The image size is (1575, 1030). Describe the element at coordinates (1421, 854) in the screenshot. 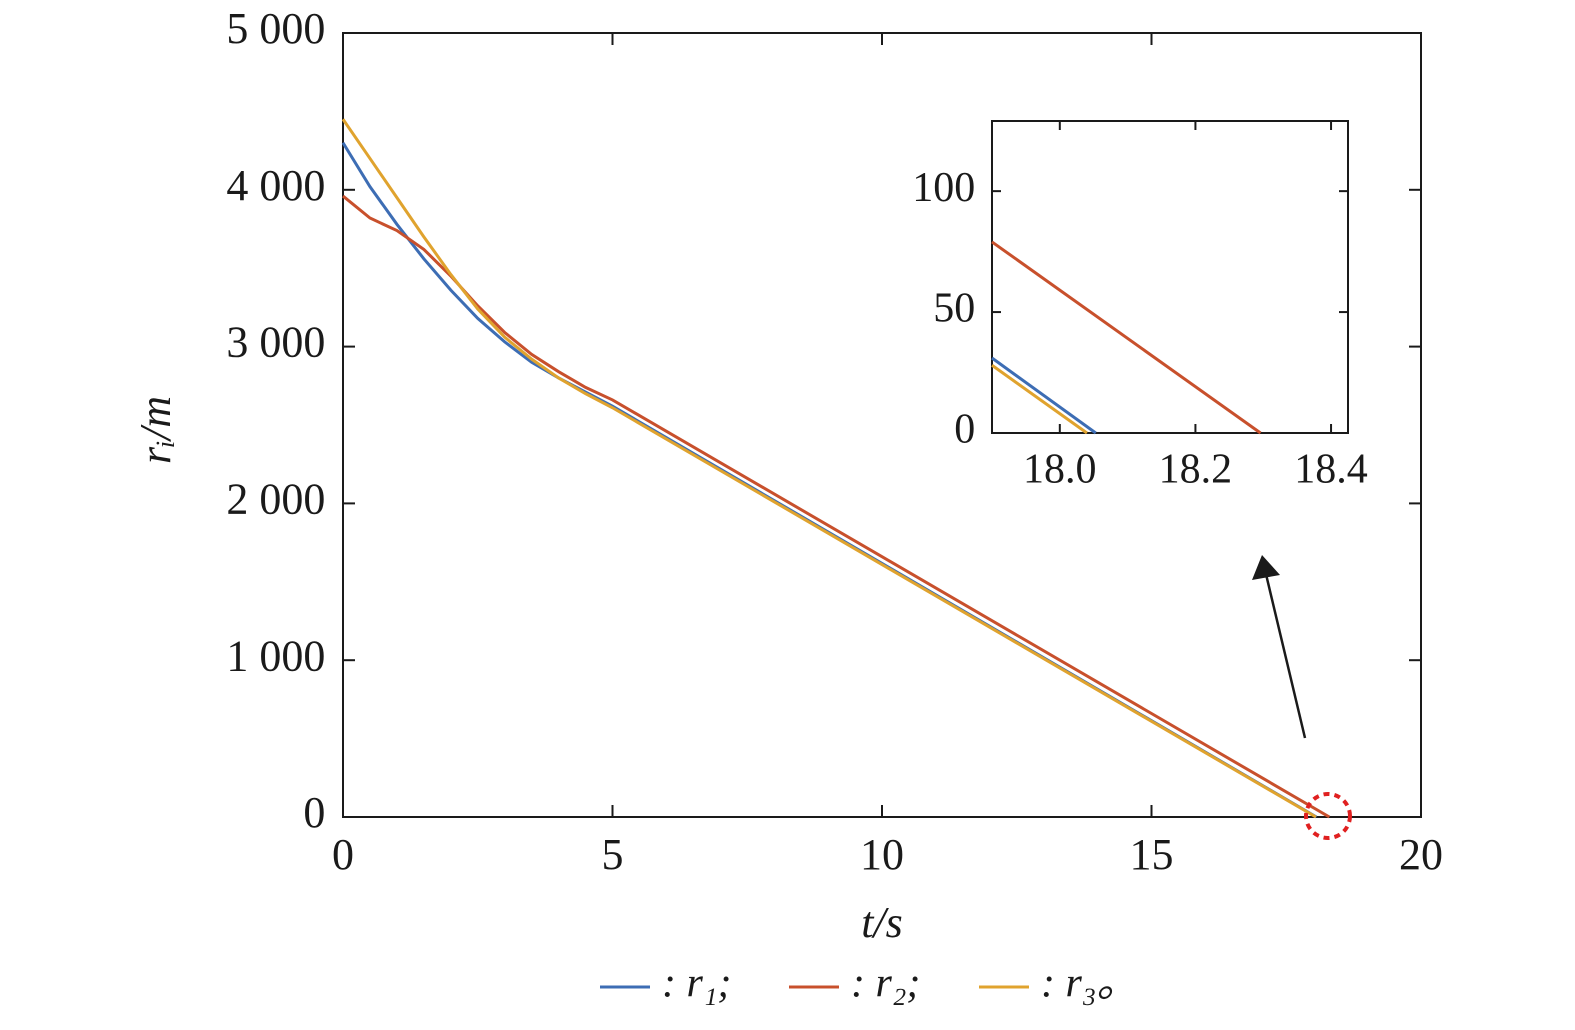

I see `x-tick-label: 20` at that location.